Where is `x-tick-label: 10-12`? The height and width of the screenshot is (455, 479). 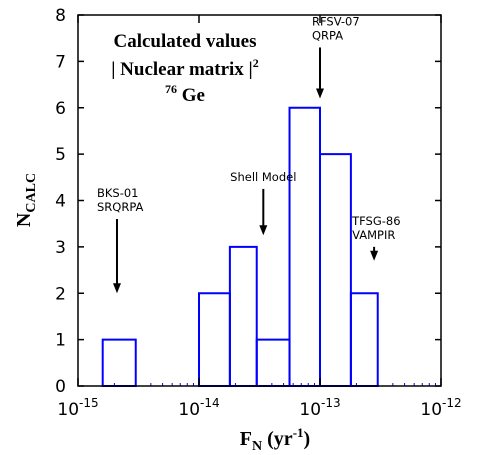 x-tick-label: 10-12 is located at coordinates (440, 408).